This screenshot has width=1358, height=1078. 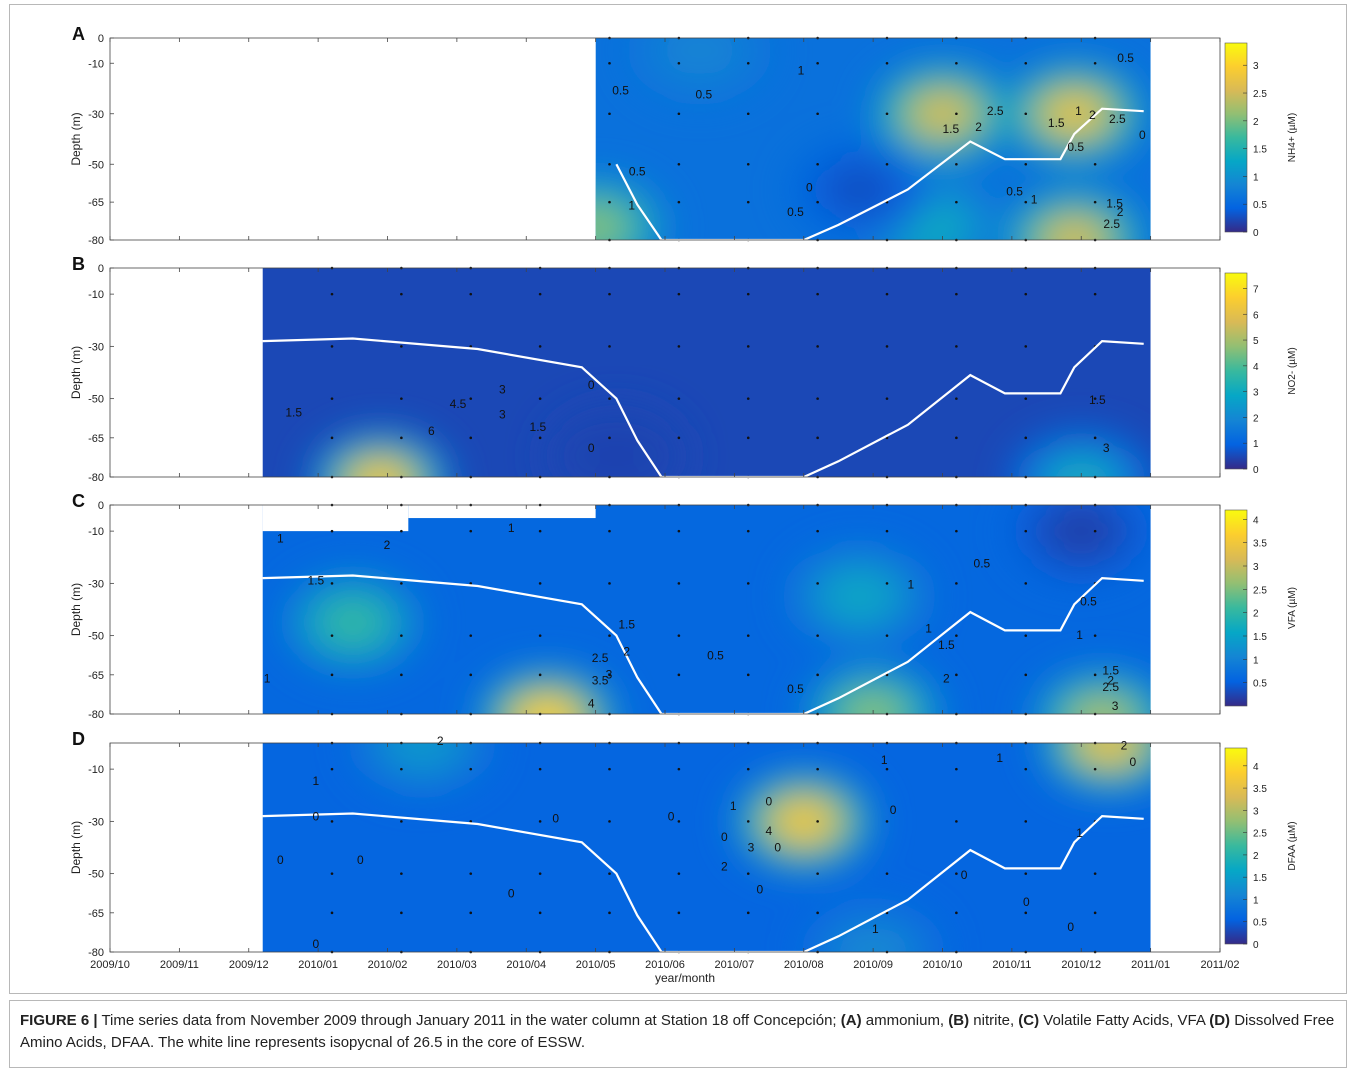 What do you see at coordinates (1260, 789) in the screenshot?
I see `colorbar-tick-label: 3.5` at bounding box center [1260, 789].